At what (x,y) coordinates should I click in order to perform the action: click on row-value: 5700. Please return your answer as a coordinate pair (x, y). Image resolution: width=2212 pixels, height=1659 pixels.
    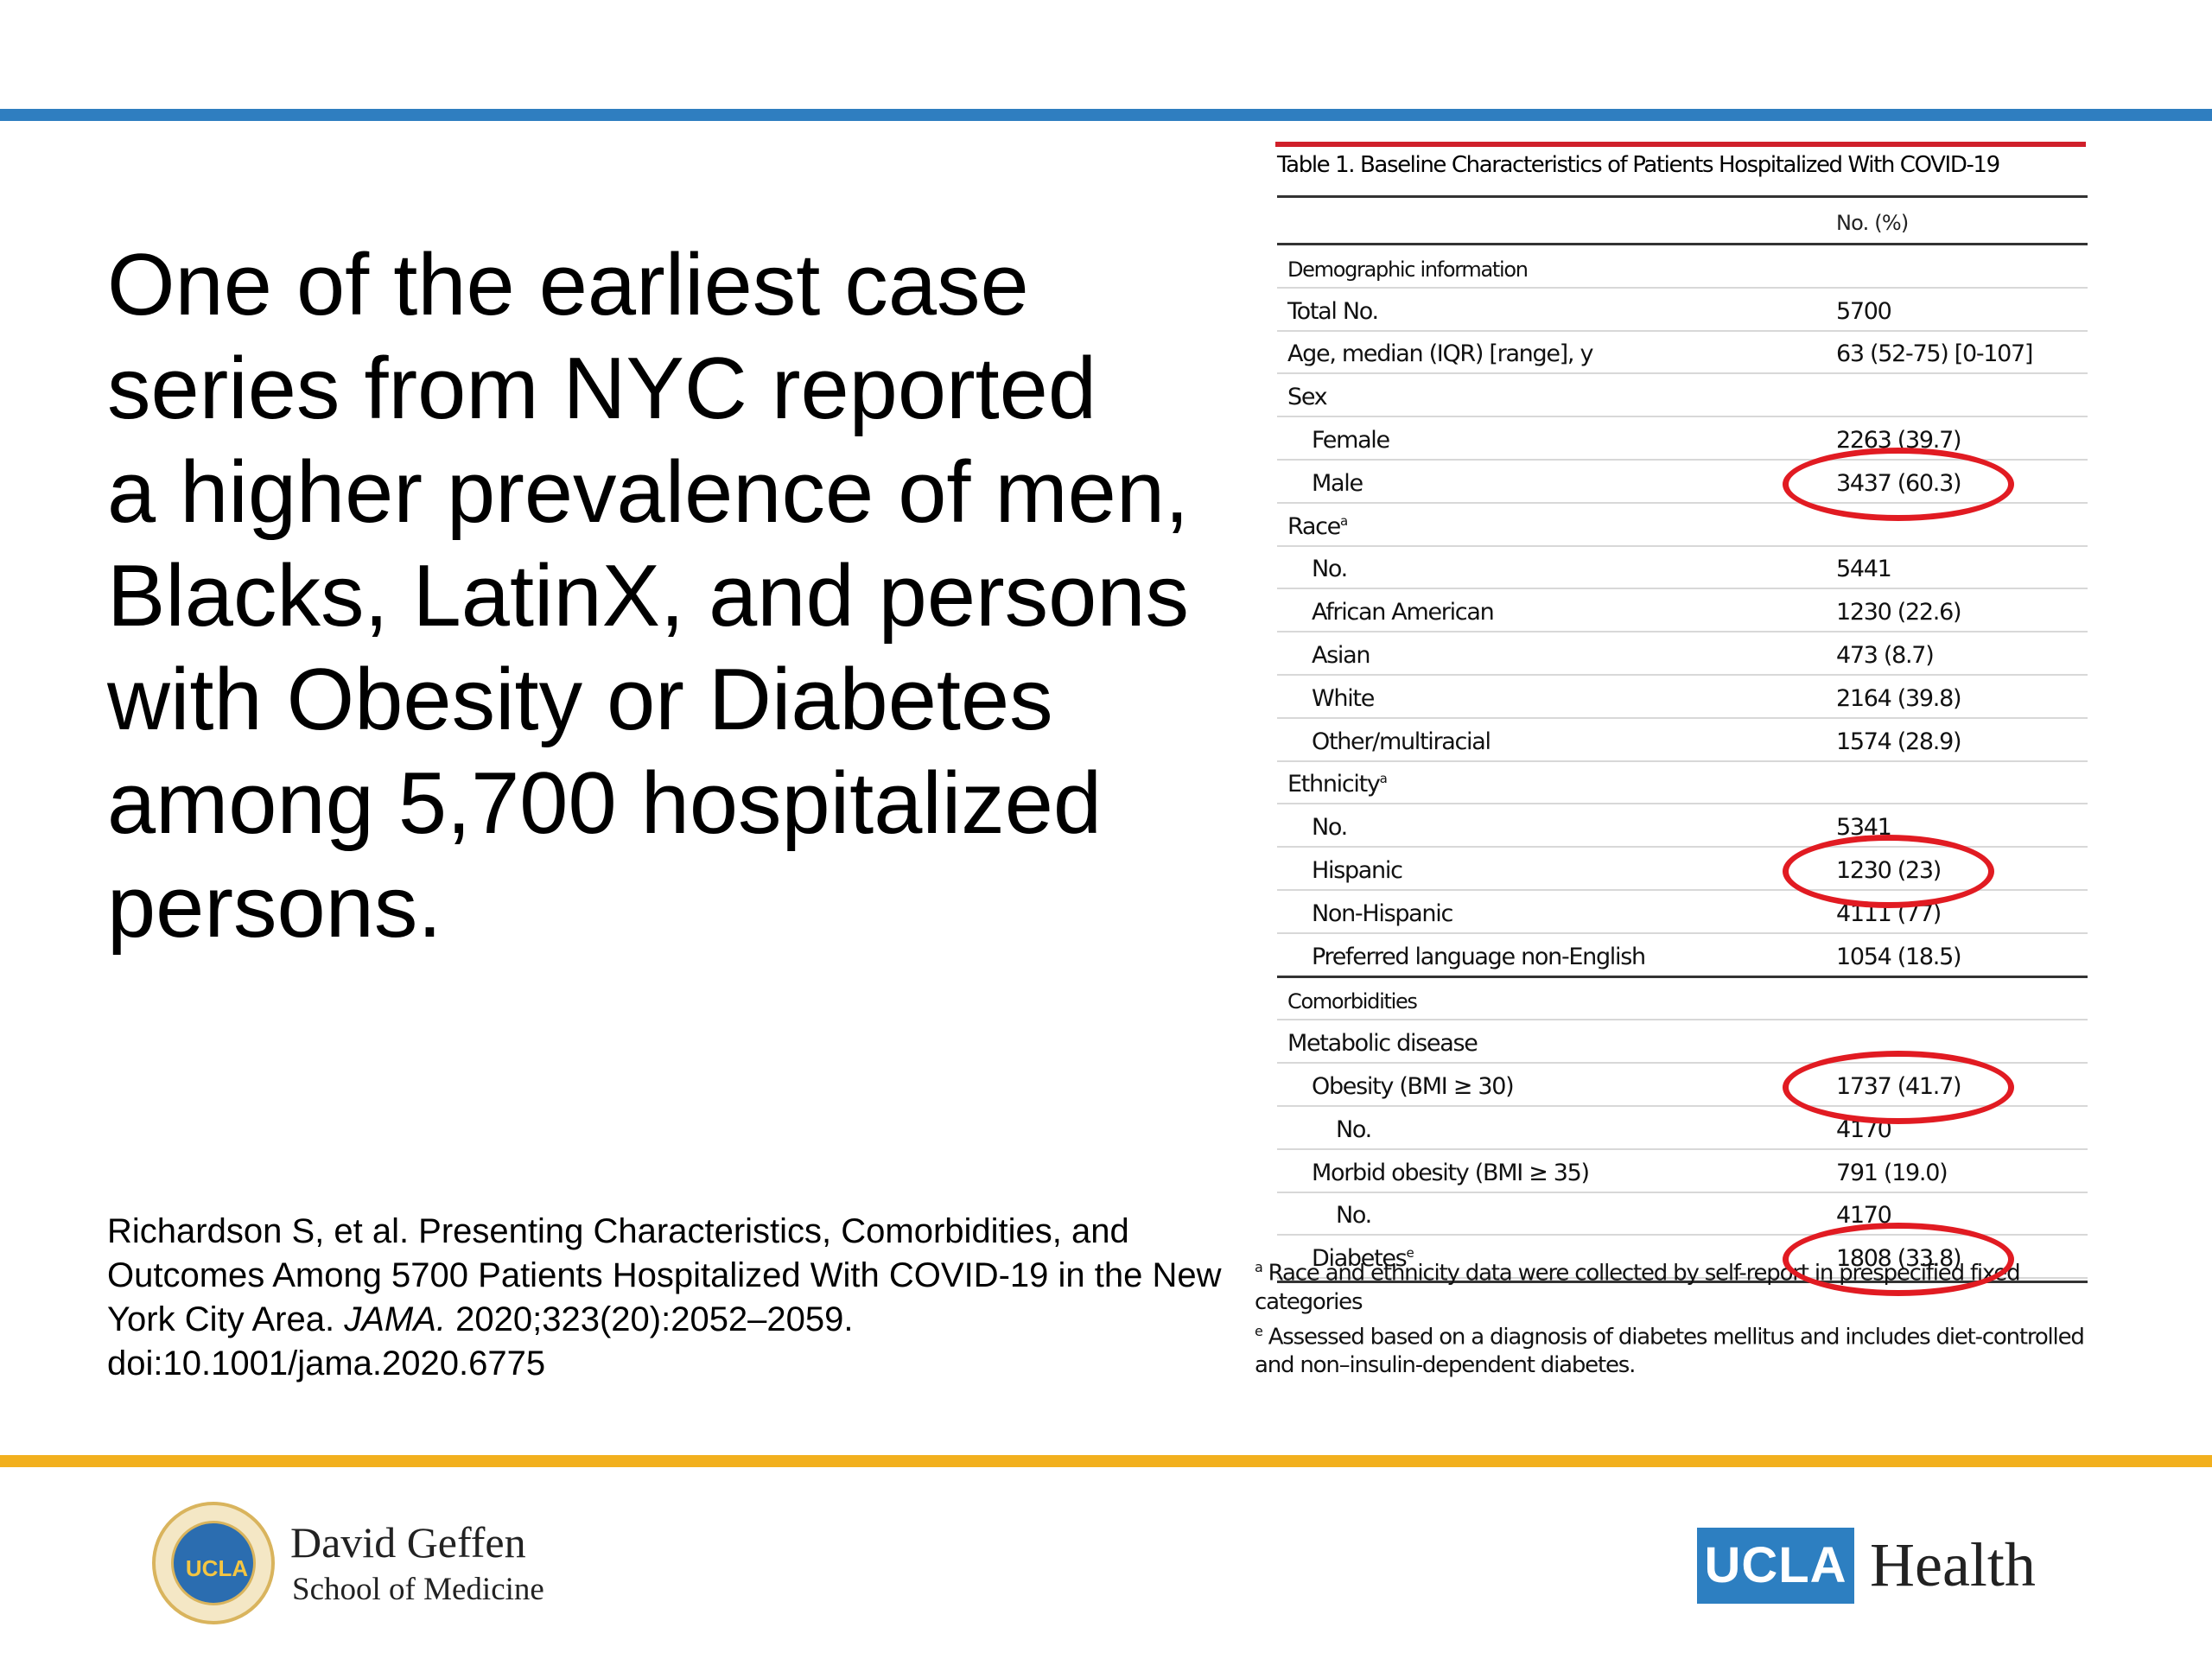
    Looking at the image, I should click on (1864, 311).